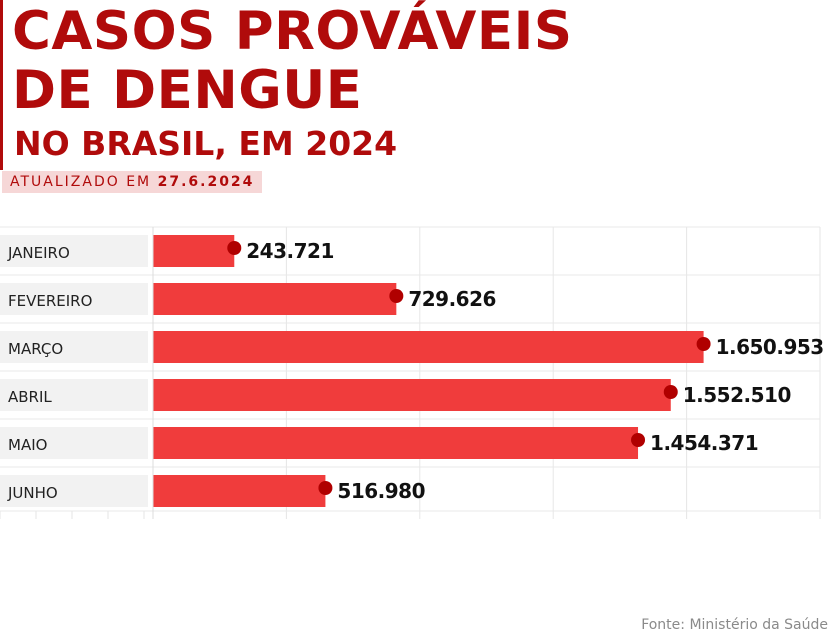 The width and height of the screenshot is (834, 642). Describe the element at coordinates (206, 182) in the screenshot. I see `updated-date: 27.6.2024` at that location.